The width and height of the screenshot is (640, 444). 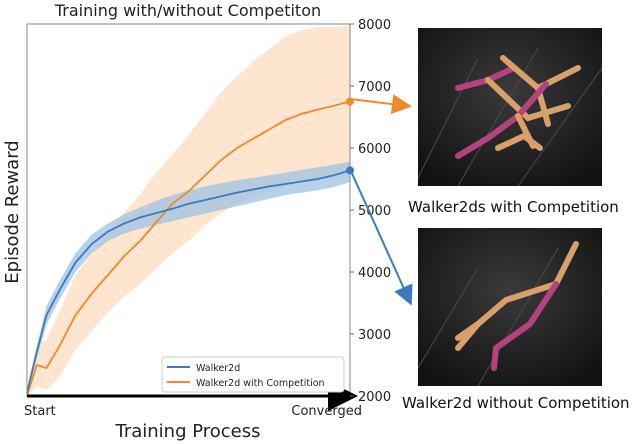 What do you see at coordinates (374, 25) in the screenshot?
I see `y-tick-label: 8000` at bounding box center [374, 25].